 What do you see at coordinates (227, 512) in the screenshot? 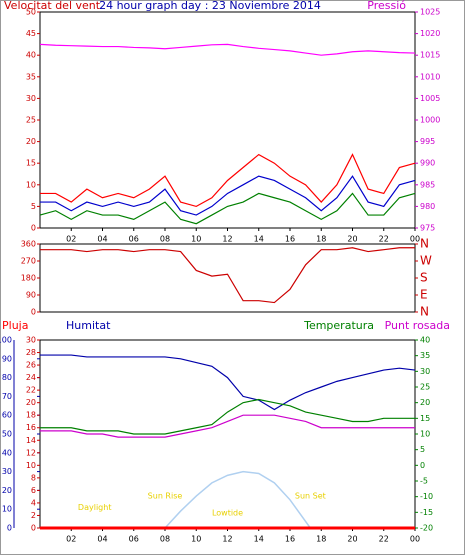
I see `annotation: Lowtide` at bounding box center [227, 512].